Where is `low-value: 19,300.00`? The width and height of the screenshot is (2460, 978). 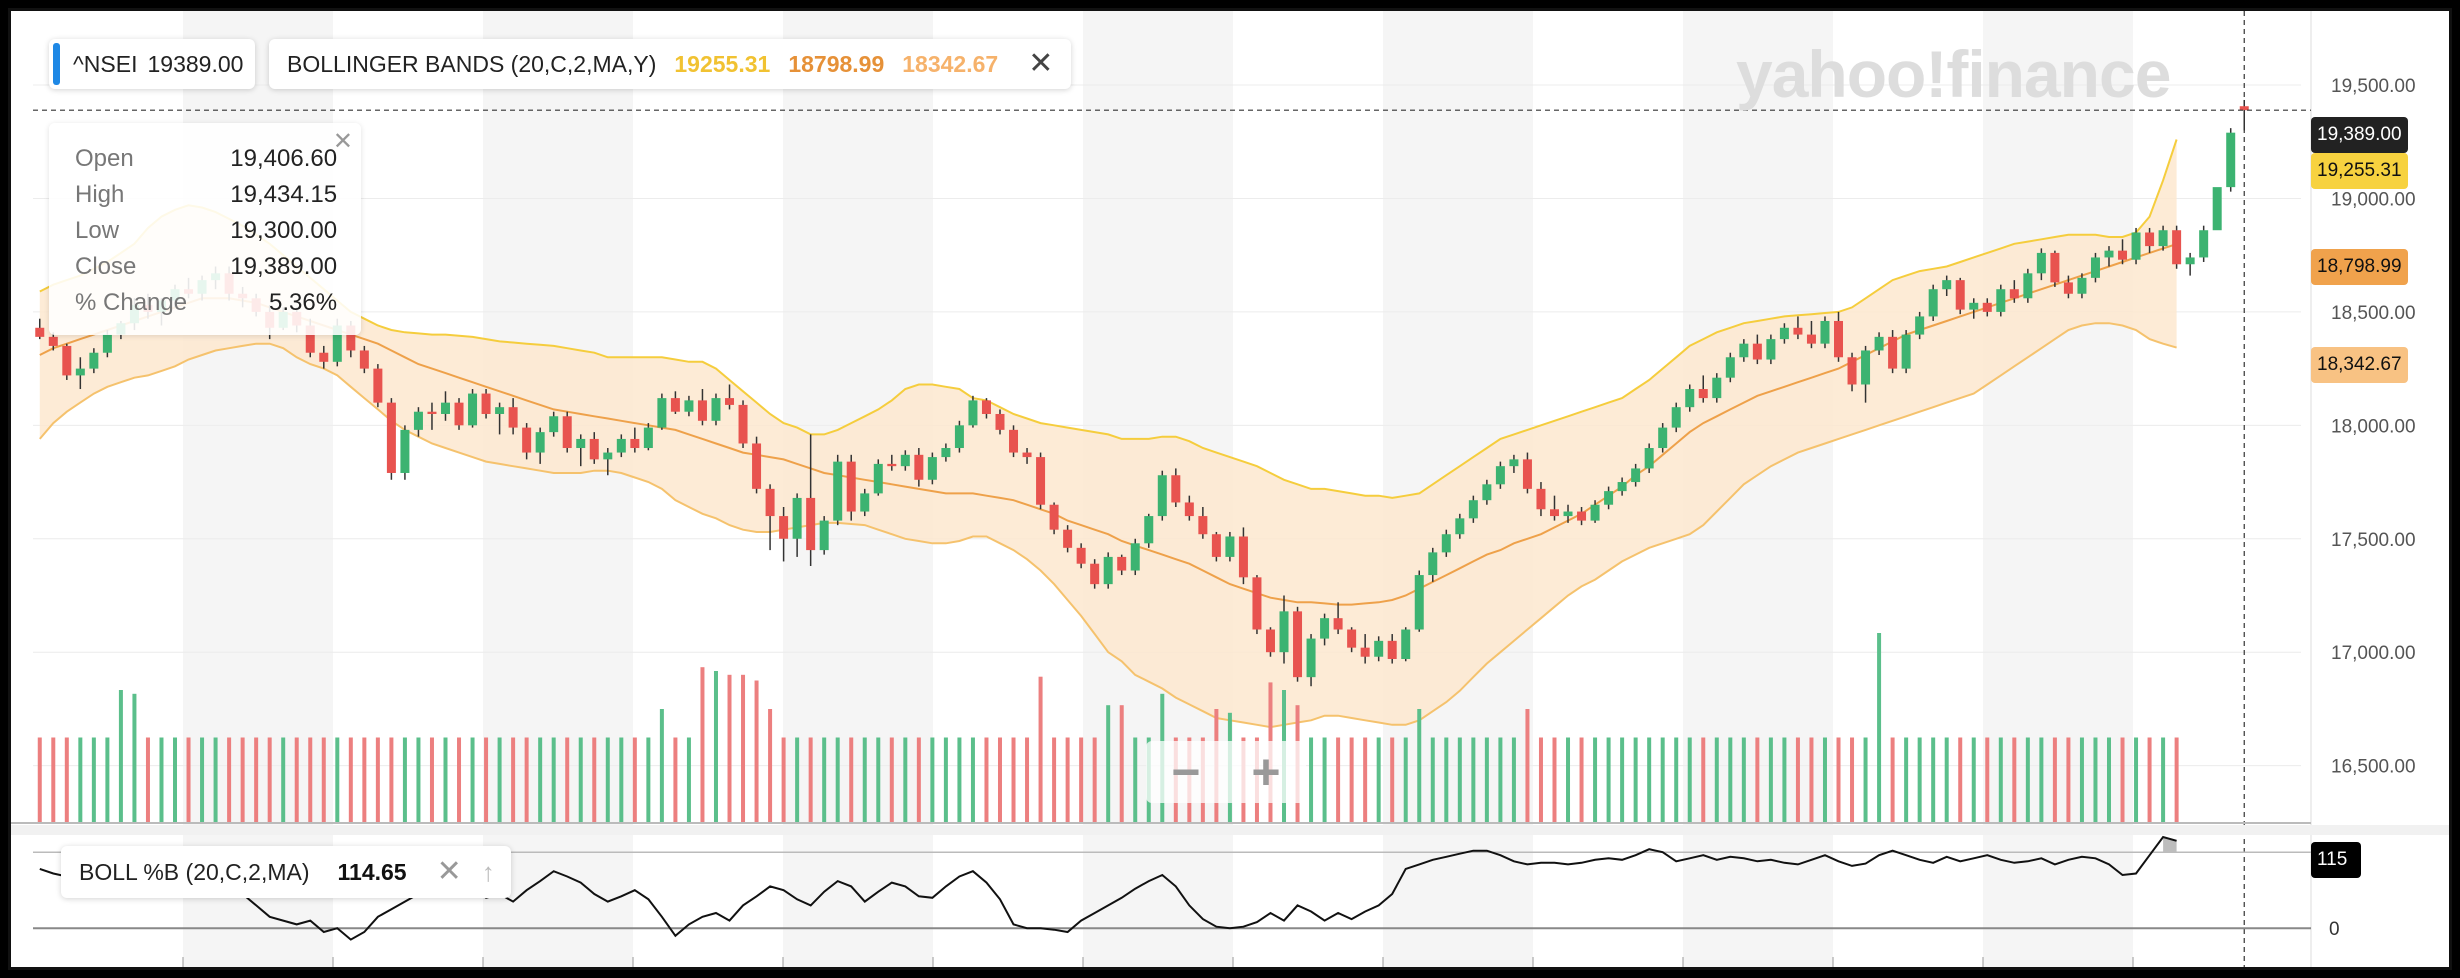
low-value: 19,300.00 is located at coordinates (284, 230).